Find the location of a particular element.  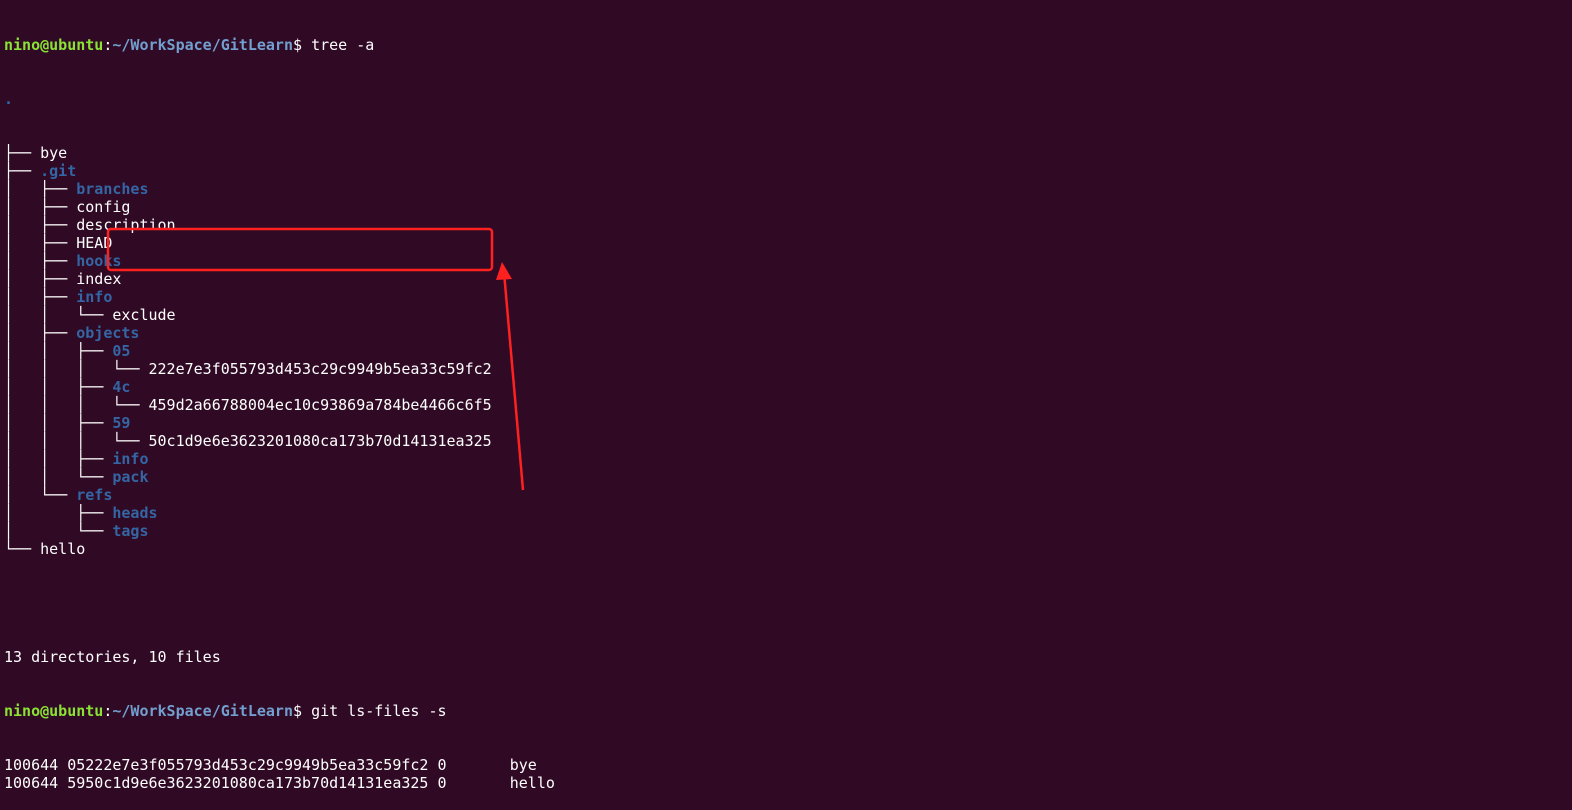

tree-dir-name: 59 is located at coordinates (121, 423).